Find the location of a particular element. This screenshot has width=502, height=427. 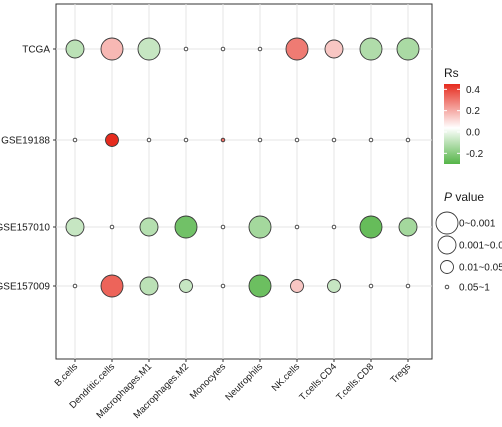

y-axis: TCGA GSE19188 GSE157010 GSE157009 is located at coordinates (28, 169).